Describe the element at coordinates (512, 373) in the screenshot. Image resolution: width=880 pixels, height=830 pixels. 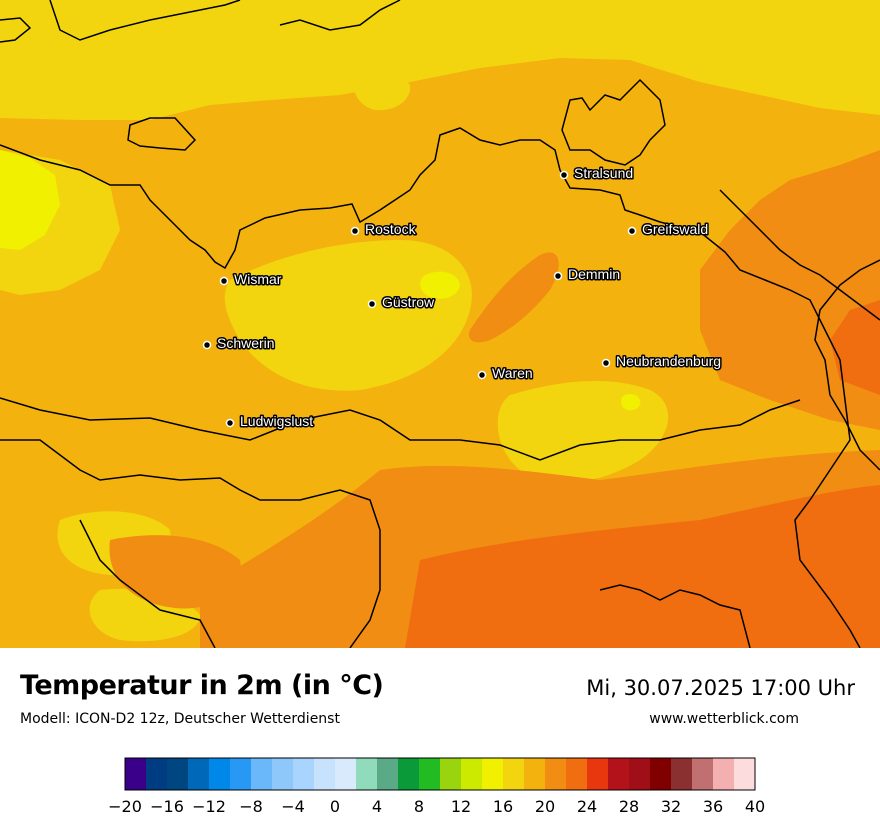
I see `city-label: Waren` at that location.